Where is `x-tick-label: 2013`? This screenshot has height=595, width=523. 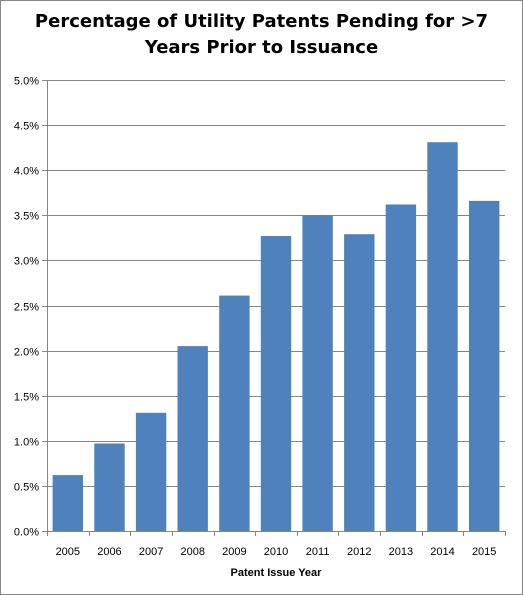
x-tick-label: 2013 is located at coordinates (401, 552).